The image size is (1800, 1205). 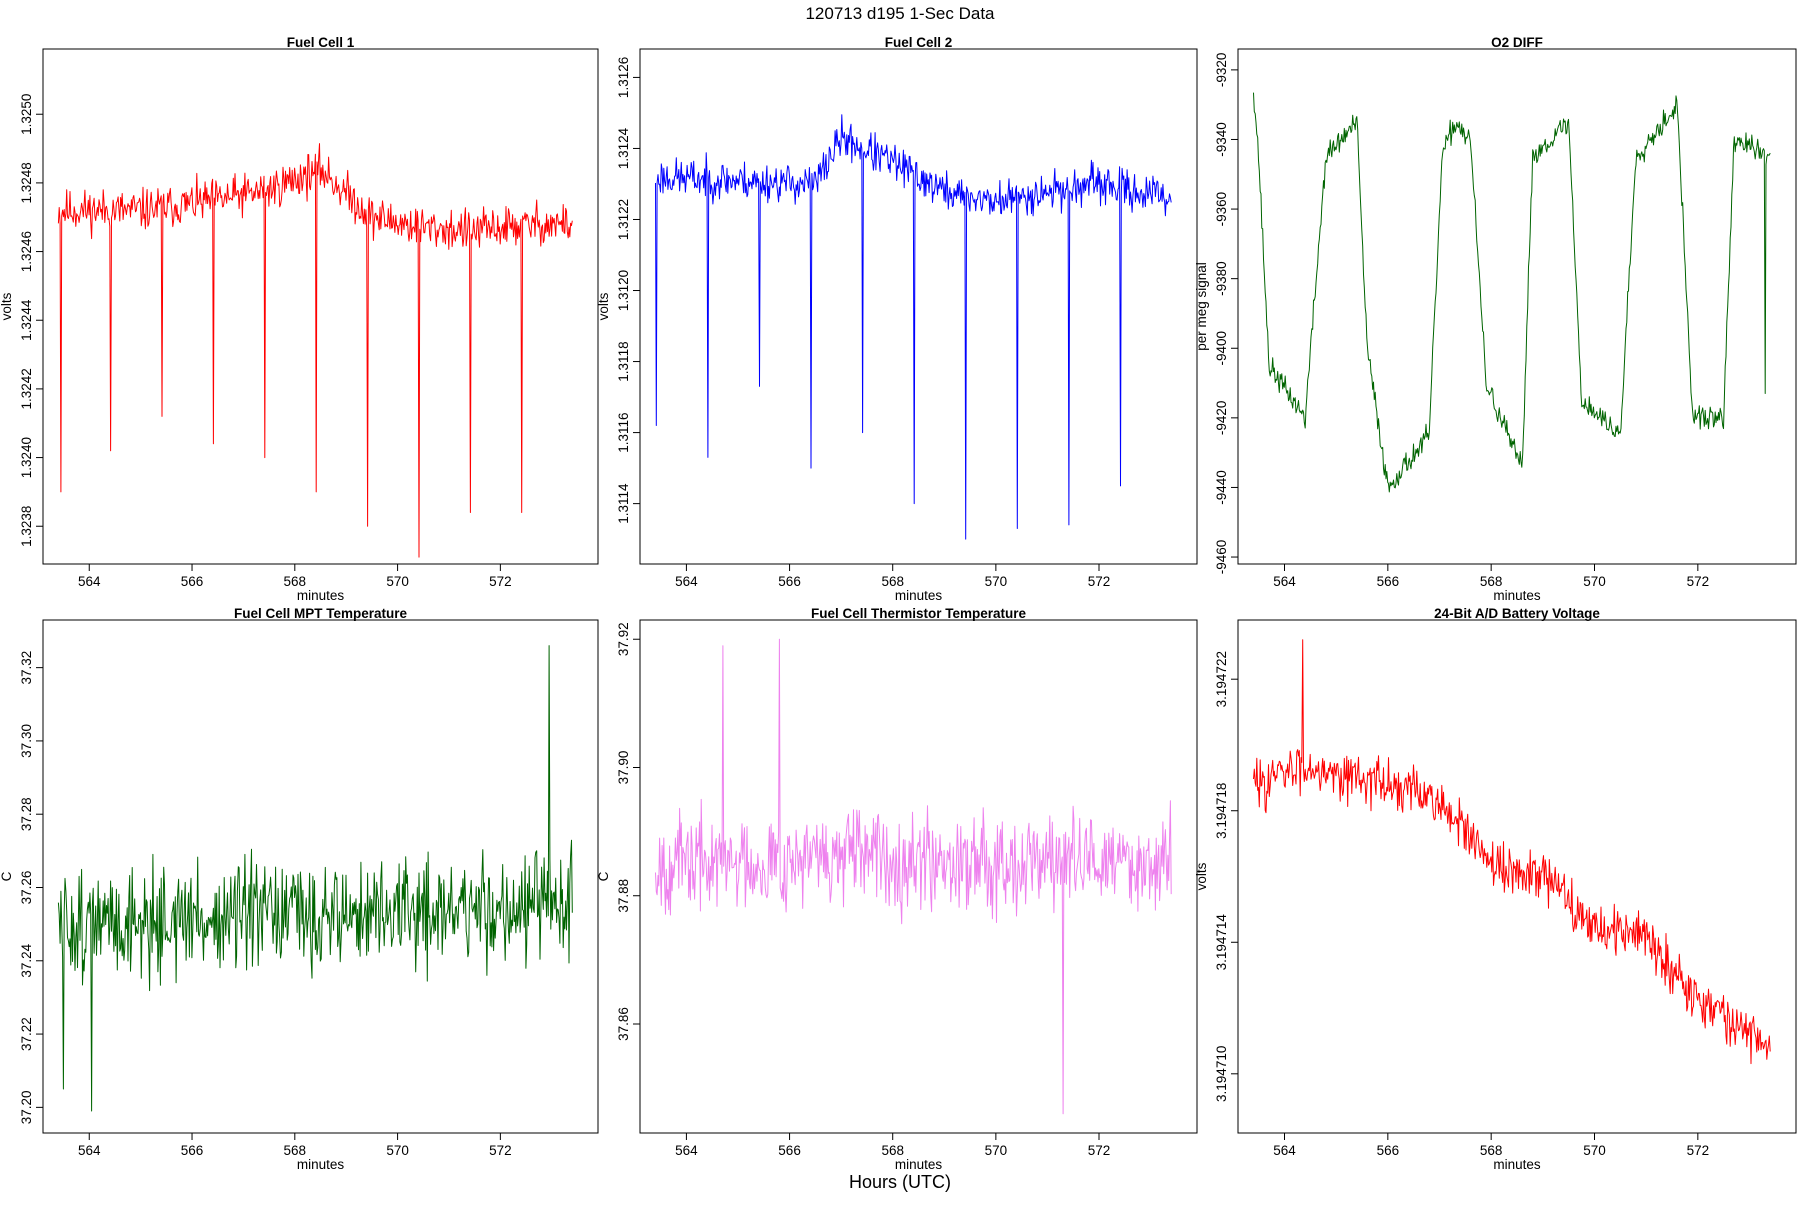 I want to click on panel-title: Fuel Cell 2, so click(x=919, y=42).